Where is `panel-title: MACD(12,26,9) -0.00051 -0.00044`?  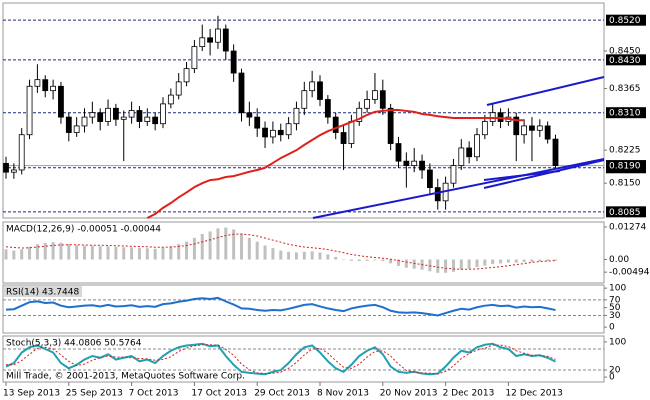 panel-title: MACD(12,26,9) -0.00051 -0.00044 is located at coordinates (83, 230).